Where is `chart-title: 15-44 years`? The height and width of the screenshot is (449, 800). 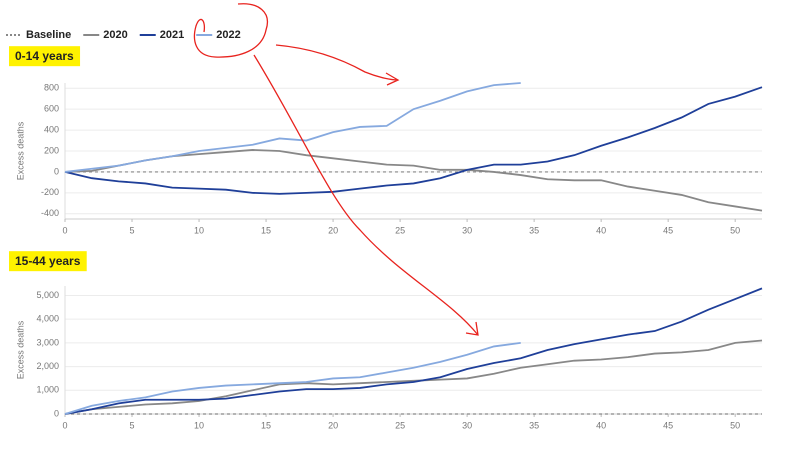
chart-title: 15-44 years is located at coordinates (48, 261).